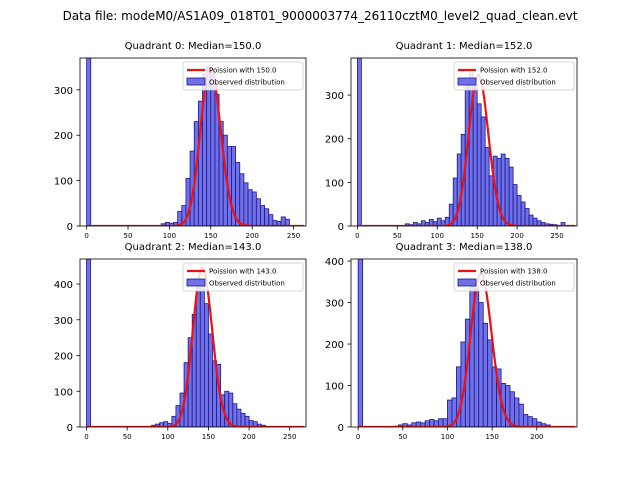 This screenshot has height=480, width=640. Describe the element at coordinates (193, 247) in the screenshot. I see `quadrant-2-title: Quadrant 2: Median=143.0` at that location.